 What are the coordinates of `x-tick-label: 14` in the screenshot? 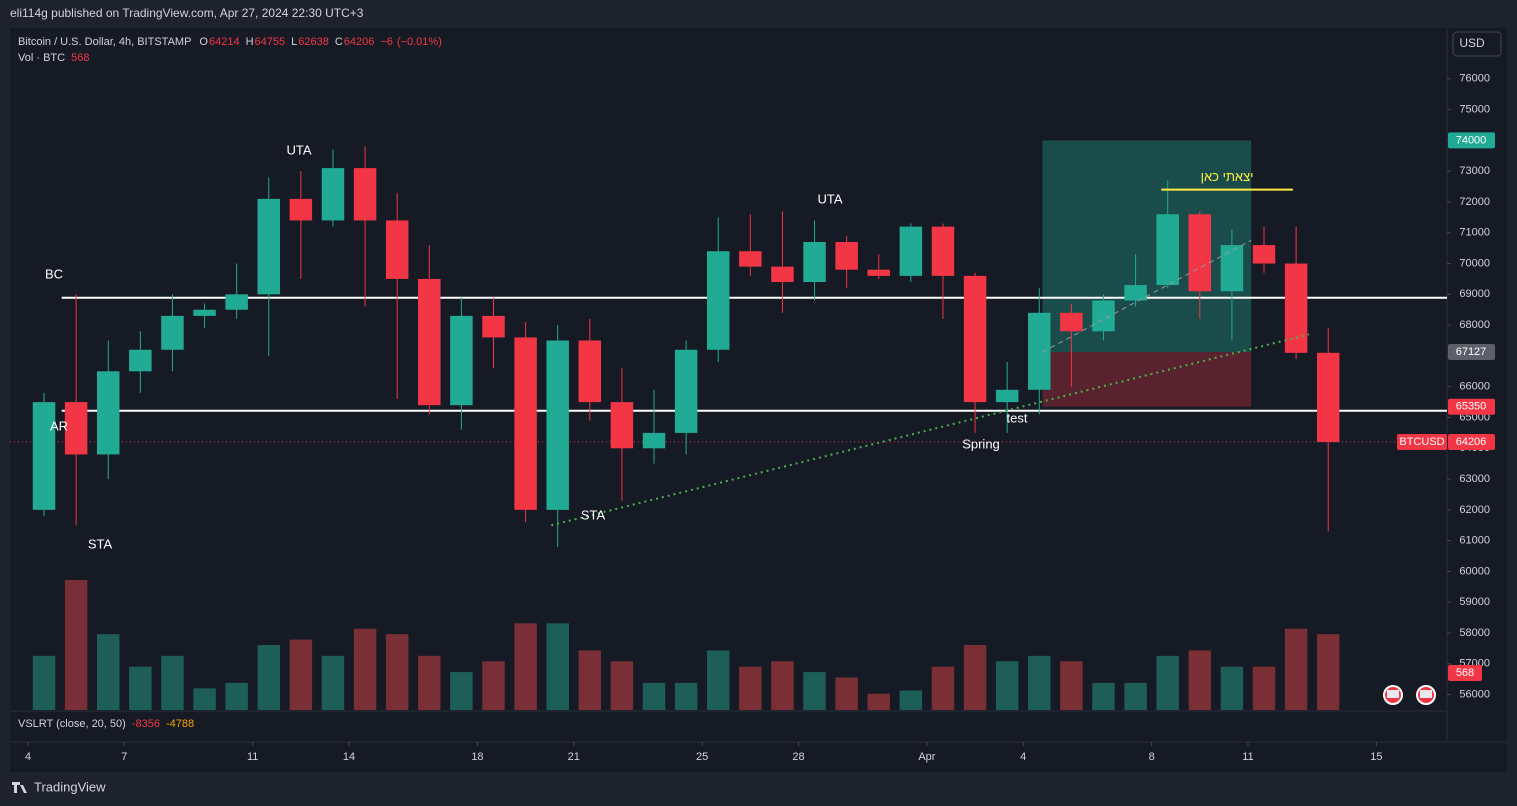 It's located at (349, 757).